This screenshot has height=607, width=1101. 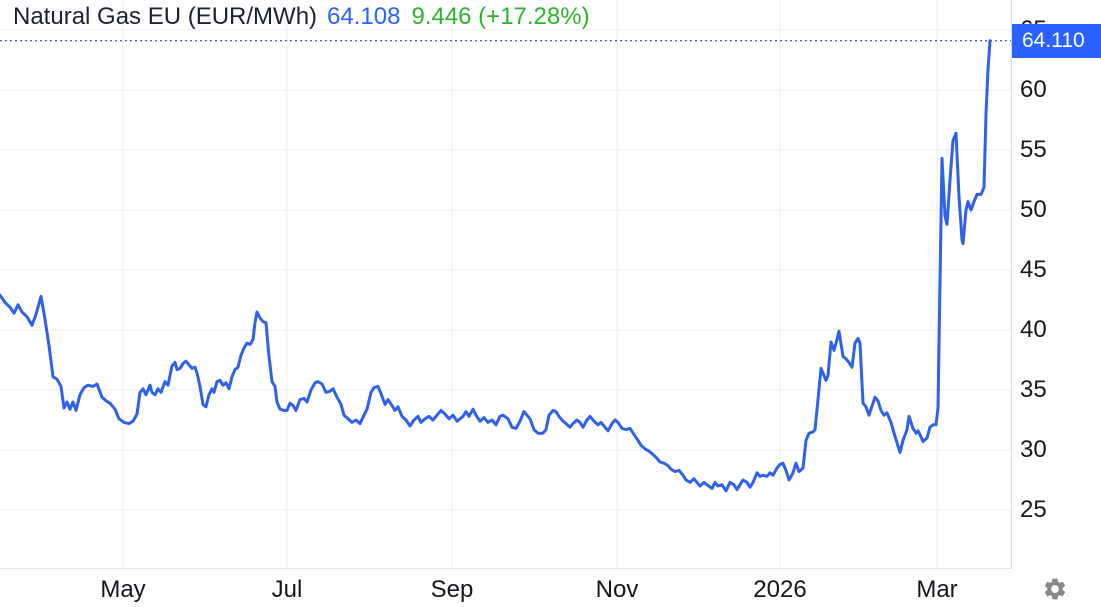 What do you see at coordinates (452, 589) in the screenshot?
I see `x-axis-label: Sep` at bounding box center [452, 589].